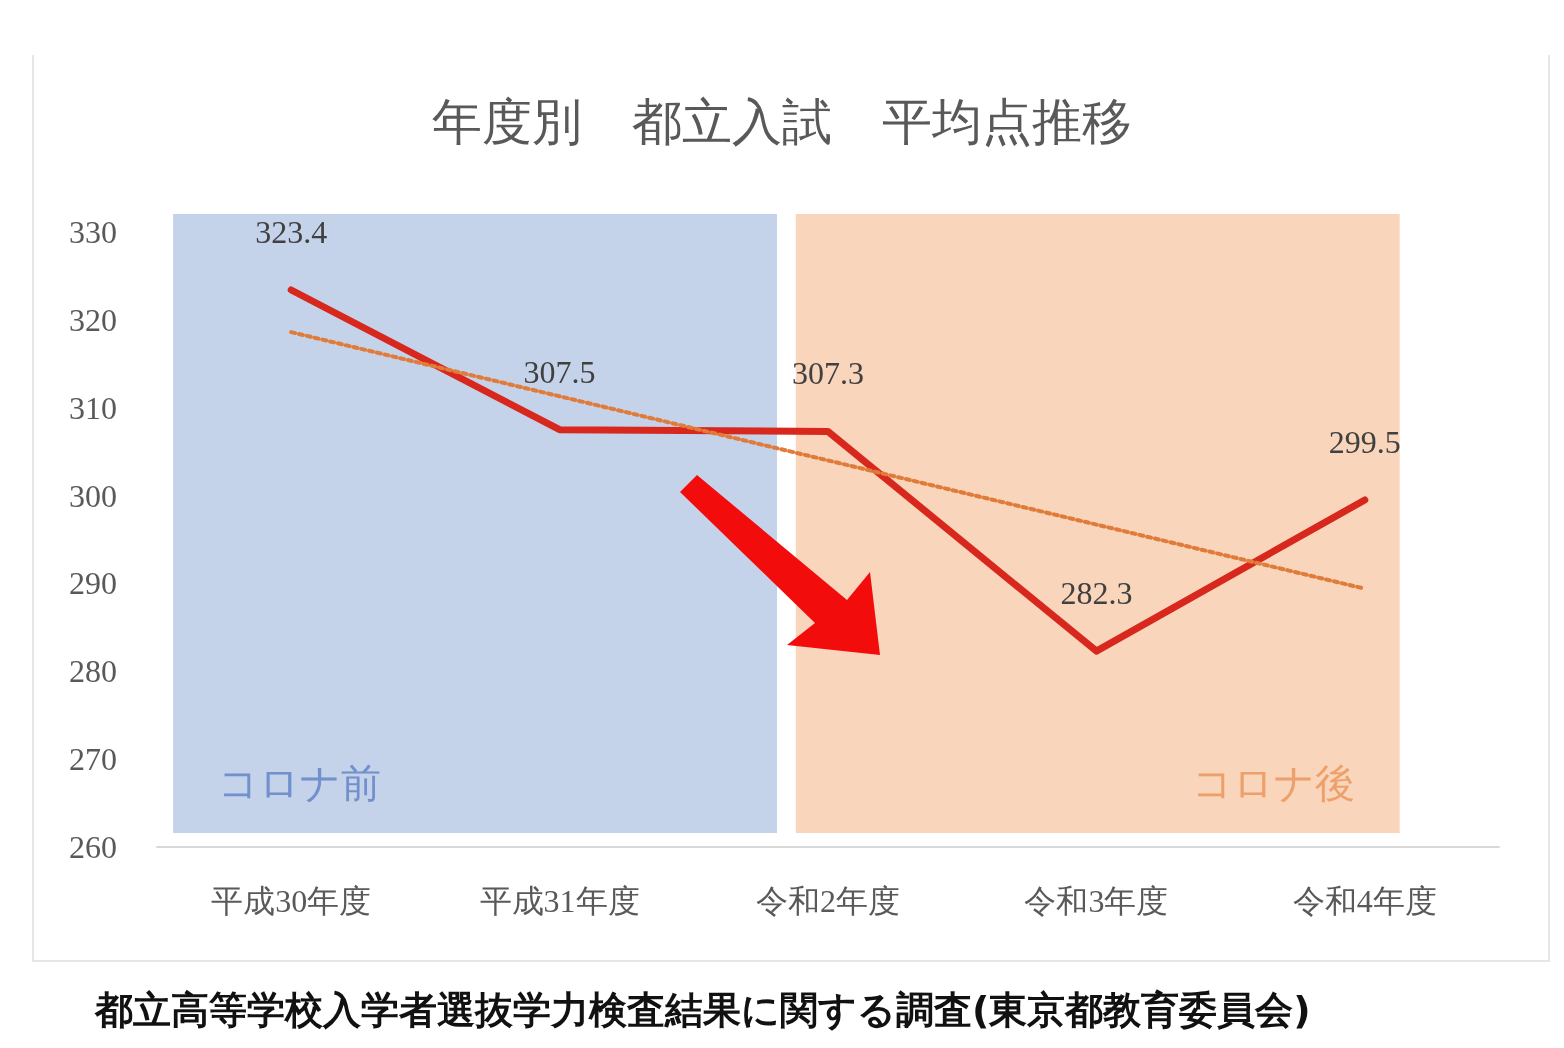  What do you see at coordinates (93, 583) in the screenshot?
I see `y-tick-label: 290` at bounding box center [93, 583].